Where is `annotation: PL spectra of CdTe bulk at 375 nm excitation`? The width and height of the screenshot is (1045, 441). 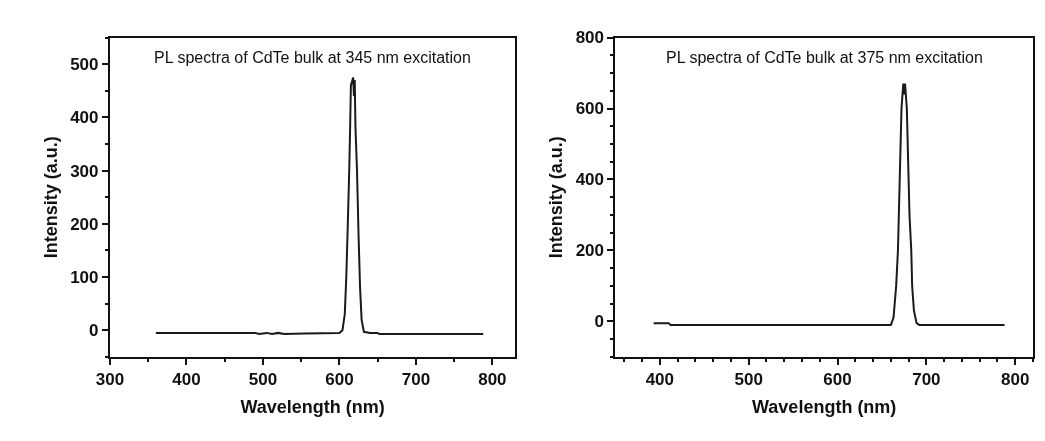
annotation: PL spectra of CdTe bulk at 375 nm excitation is located at coordinates (824, 57).